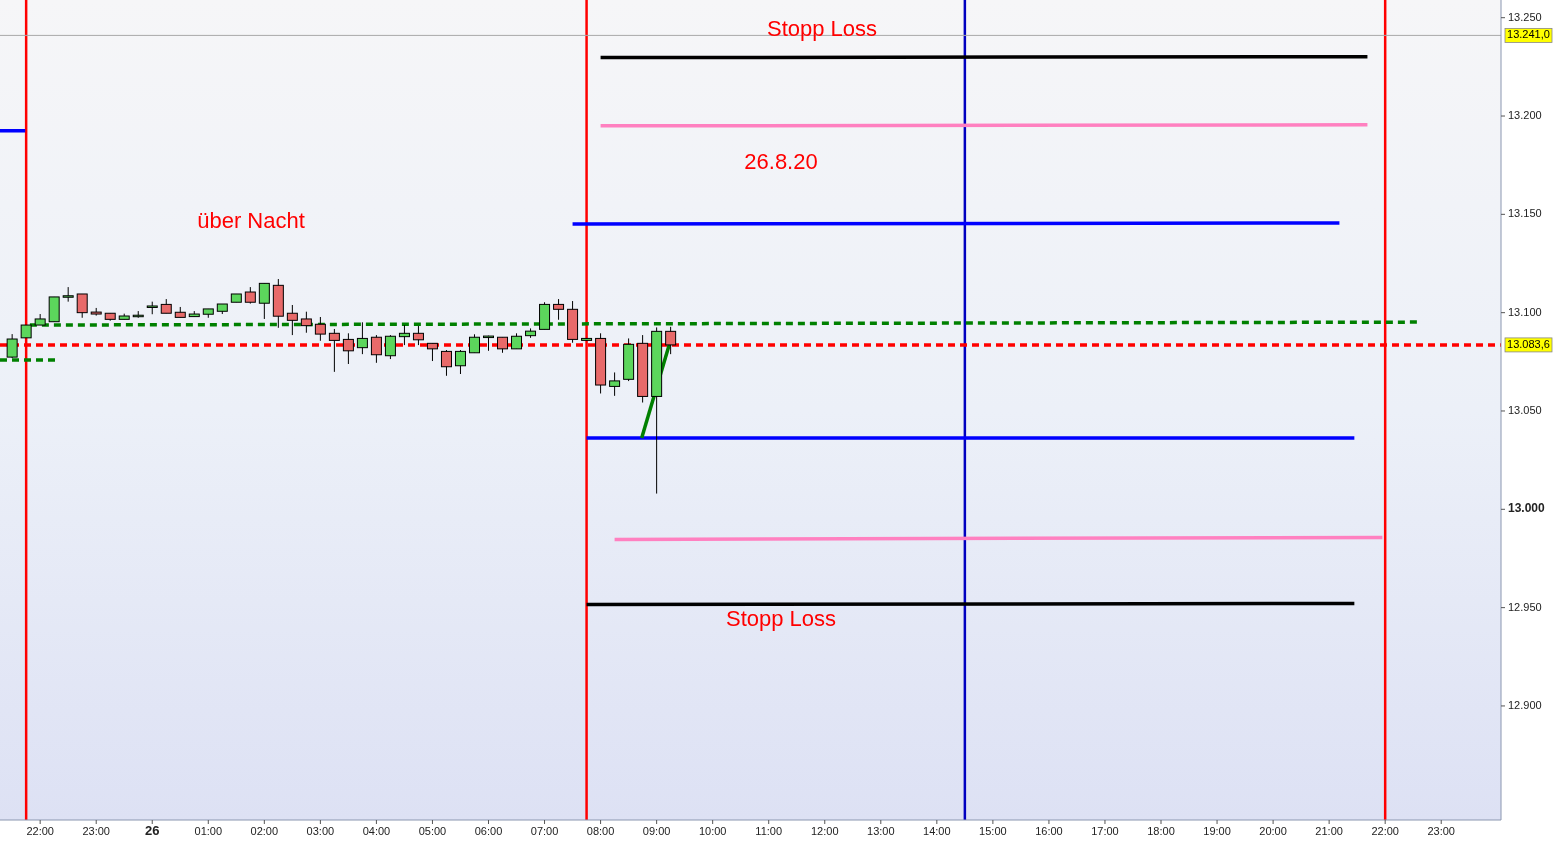 Image resolution: width=1553 pixels, height=842 pixels. Describe the element at coordinates (376, 830) in the screenshot. I see `x-tick-label: 04:00` at that location.